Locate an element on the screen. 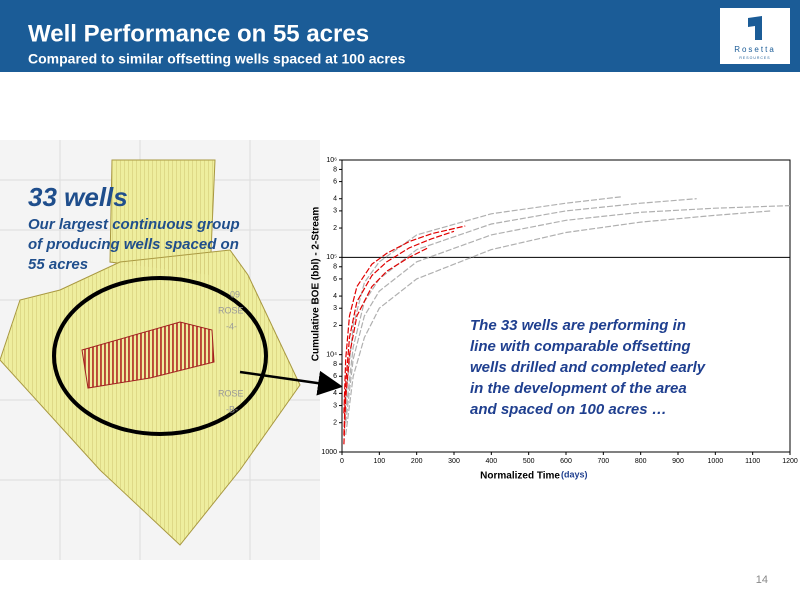 This screenshot has width=800, height=600. map-label: 09 is located at coordinates (235, 294).